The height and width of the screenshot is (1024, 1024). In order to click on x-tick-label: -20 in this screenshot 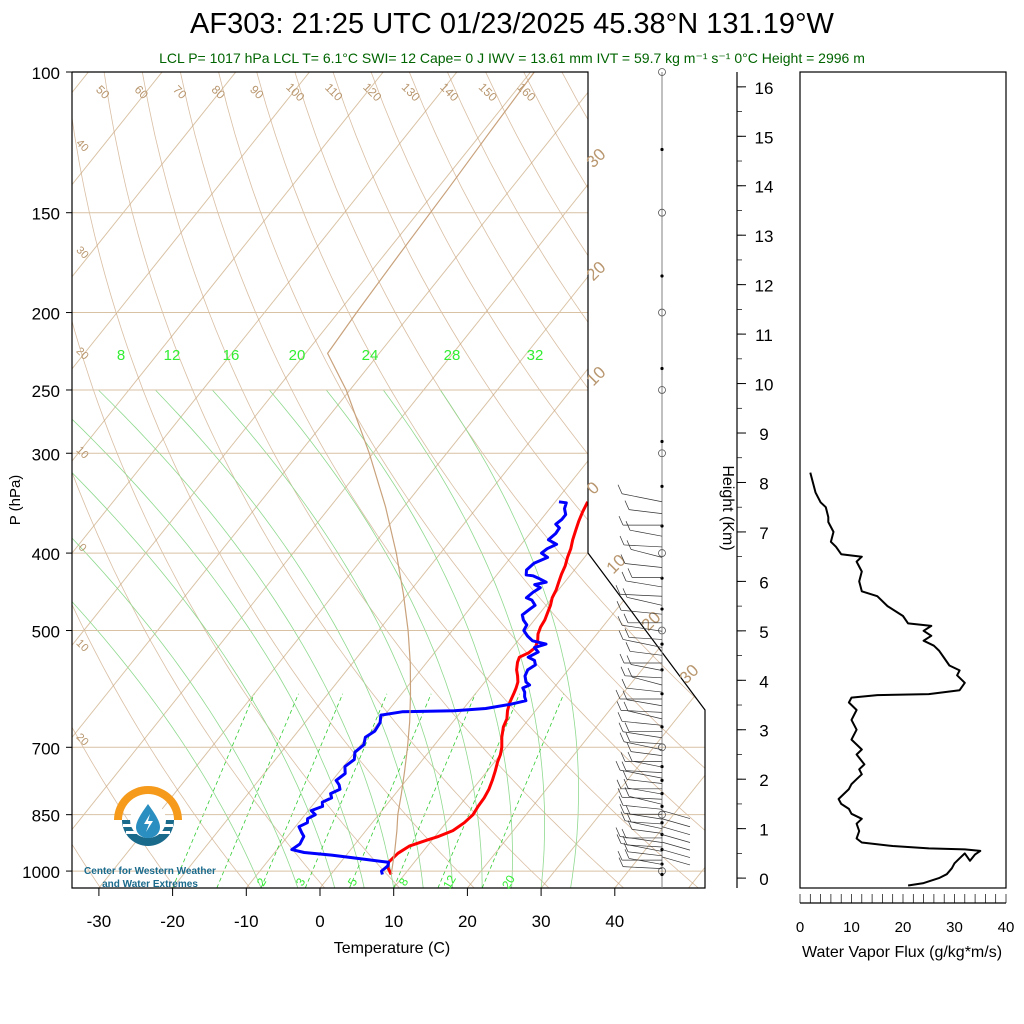, I will do `click(172, 921)`.